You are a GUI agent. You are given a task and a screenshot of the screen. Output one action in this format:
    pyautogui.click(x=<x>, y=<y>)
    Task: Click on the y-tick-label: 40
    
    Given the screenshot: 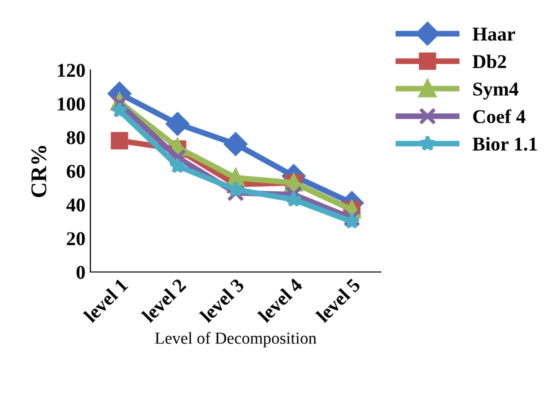 What is the action you would take?
    pyautogui.click(x=75, y=205)
    